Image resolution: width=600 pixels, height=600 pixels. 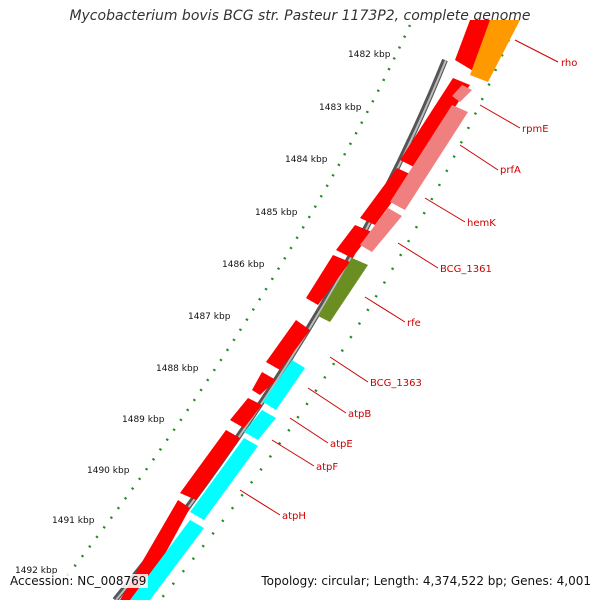 What do you see at coordinates (535, 129) in the screenshot?
I see `gene-label-rpmE: rpmE` at bounding box center [535, 129].